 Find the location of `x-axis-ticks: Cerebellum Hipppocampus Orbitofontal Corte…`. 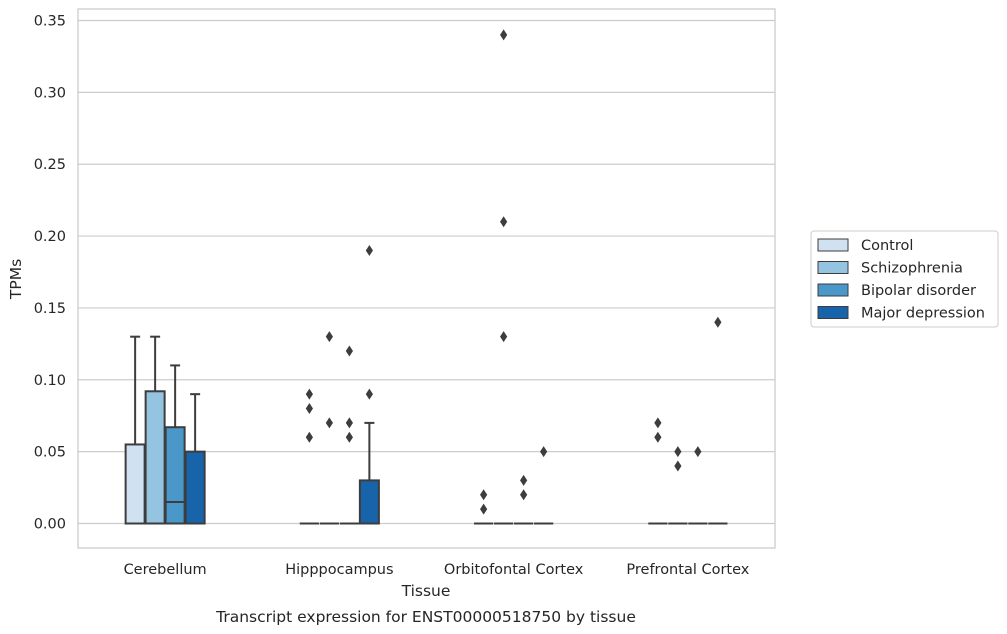

x-axis-ticks: Cerebellum Hipppocampus Orbitofontal Corte… is located at coordinates (437, 570).